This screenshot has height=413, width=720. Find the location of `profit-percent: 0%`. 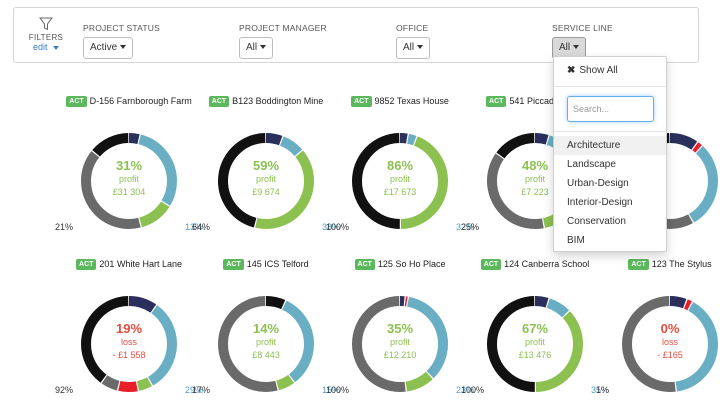

profit-percent: 0% is located at coordinates (670, 328).